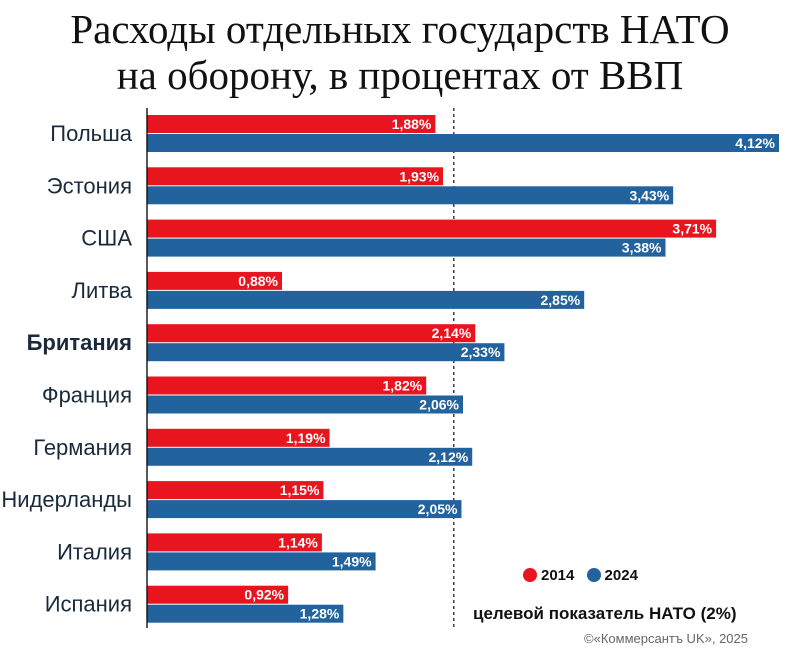 Image resolution: width=800 pixels, height=655 pixels. What do you see at coordinates (419, 176) in the screenshot?
I see `bar-value-label-2014: 1,93%` at bounding box center [419, 176].